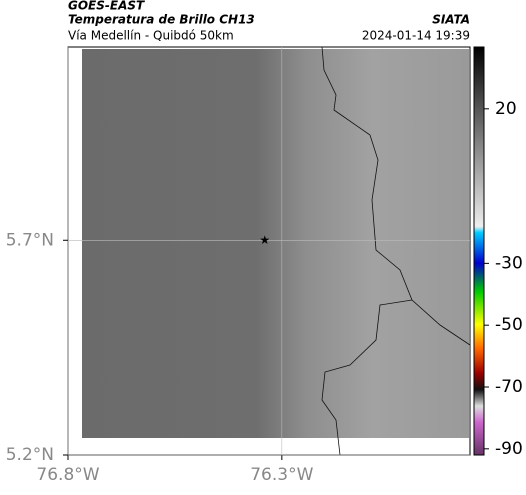  I want to click on x-tick-label: 76.3°W, so click(281, 475).